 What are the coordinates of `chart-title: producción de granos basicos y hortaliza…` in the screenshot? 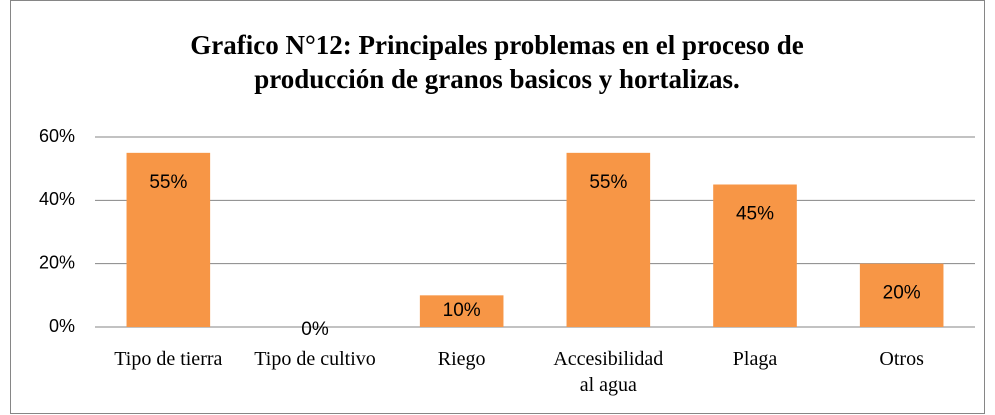 It's located at (497, 79).